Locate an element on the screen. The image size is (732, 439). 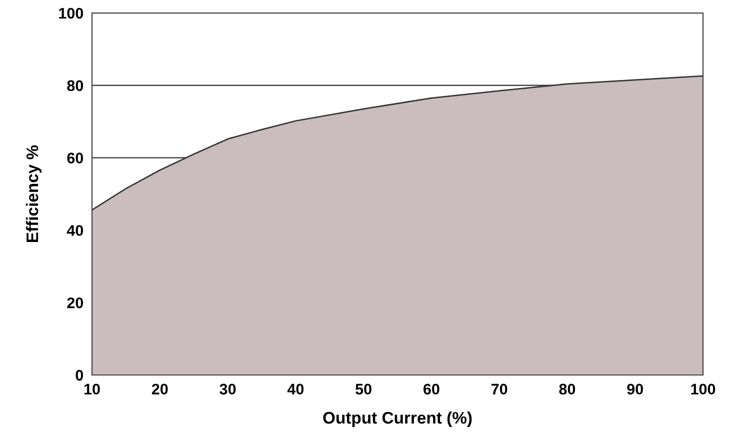
x-tick-label: 10 is located at coordinates (92, 389).